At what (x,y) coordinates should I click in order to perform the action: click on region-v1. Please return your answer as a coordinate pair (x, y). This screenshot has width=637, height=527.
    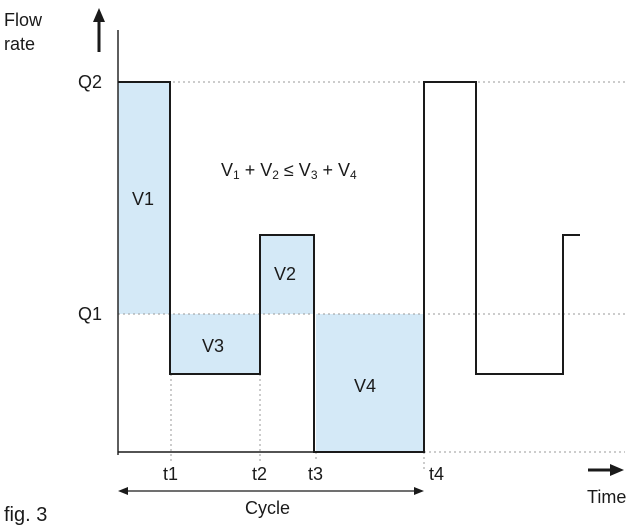
    Looking at the image, I should click on (144, 198).